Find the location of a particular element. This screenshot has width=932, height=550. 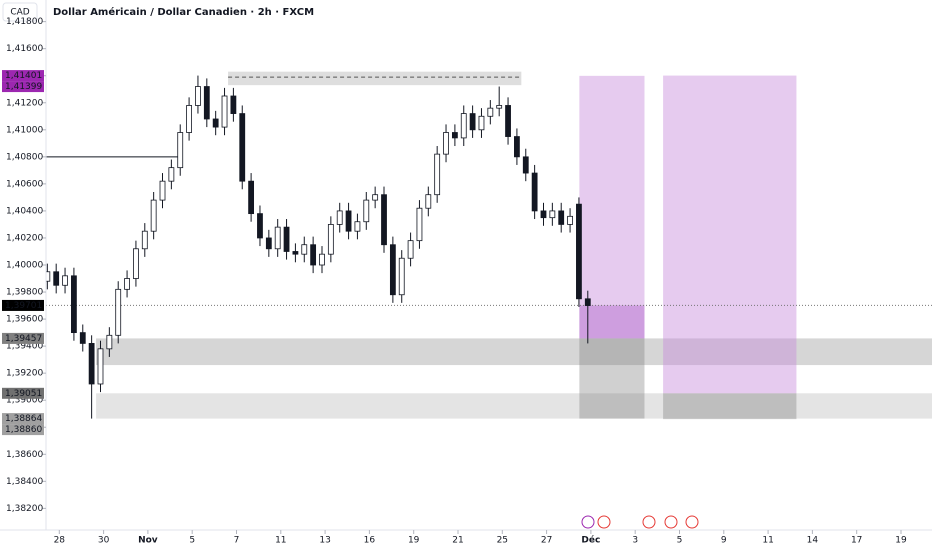

price-badge-label: 1,39051 is located at coordinates (23, 394).